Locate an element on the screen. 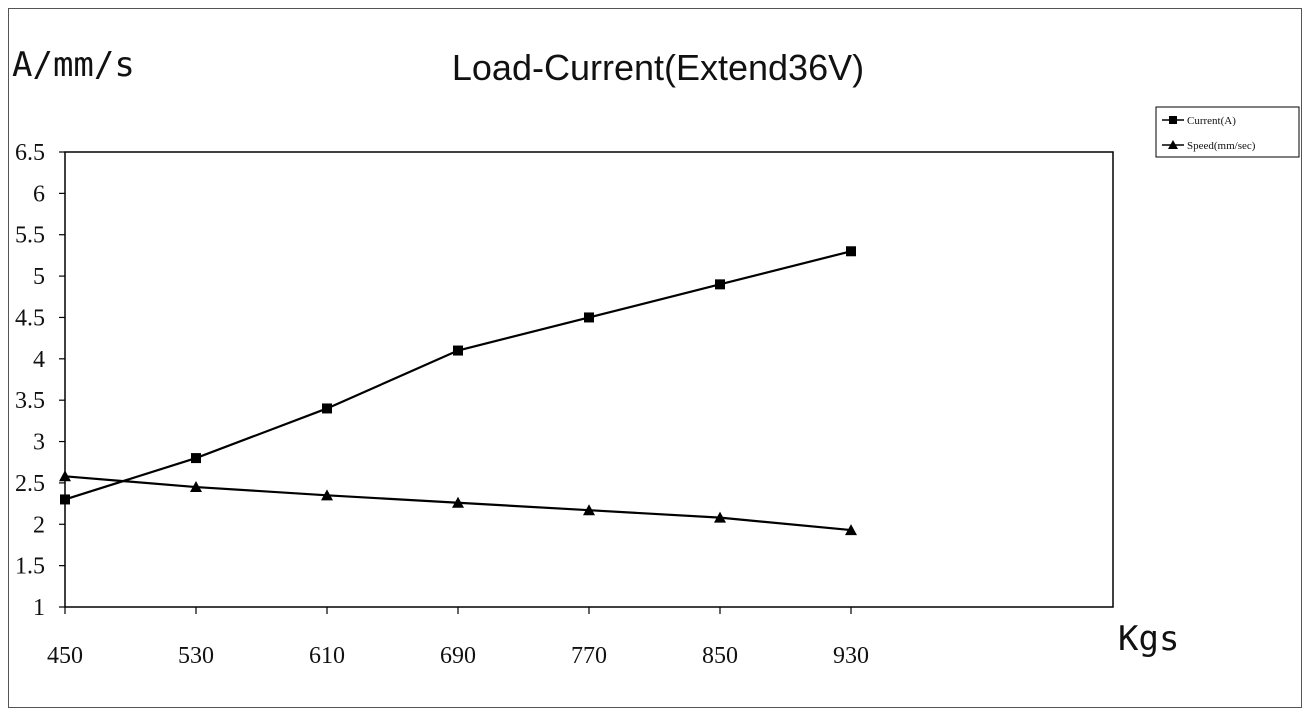  y-tick-label: 1.5 is located at coordinates (30, 567).